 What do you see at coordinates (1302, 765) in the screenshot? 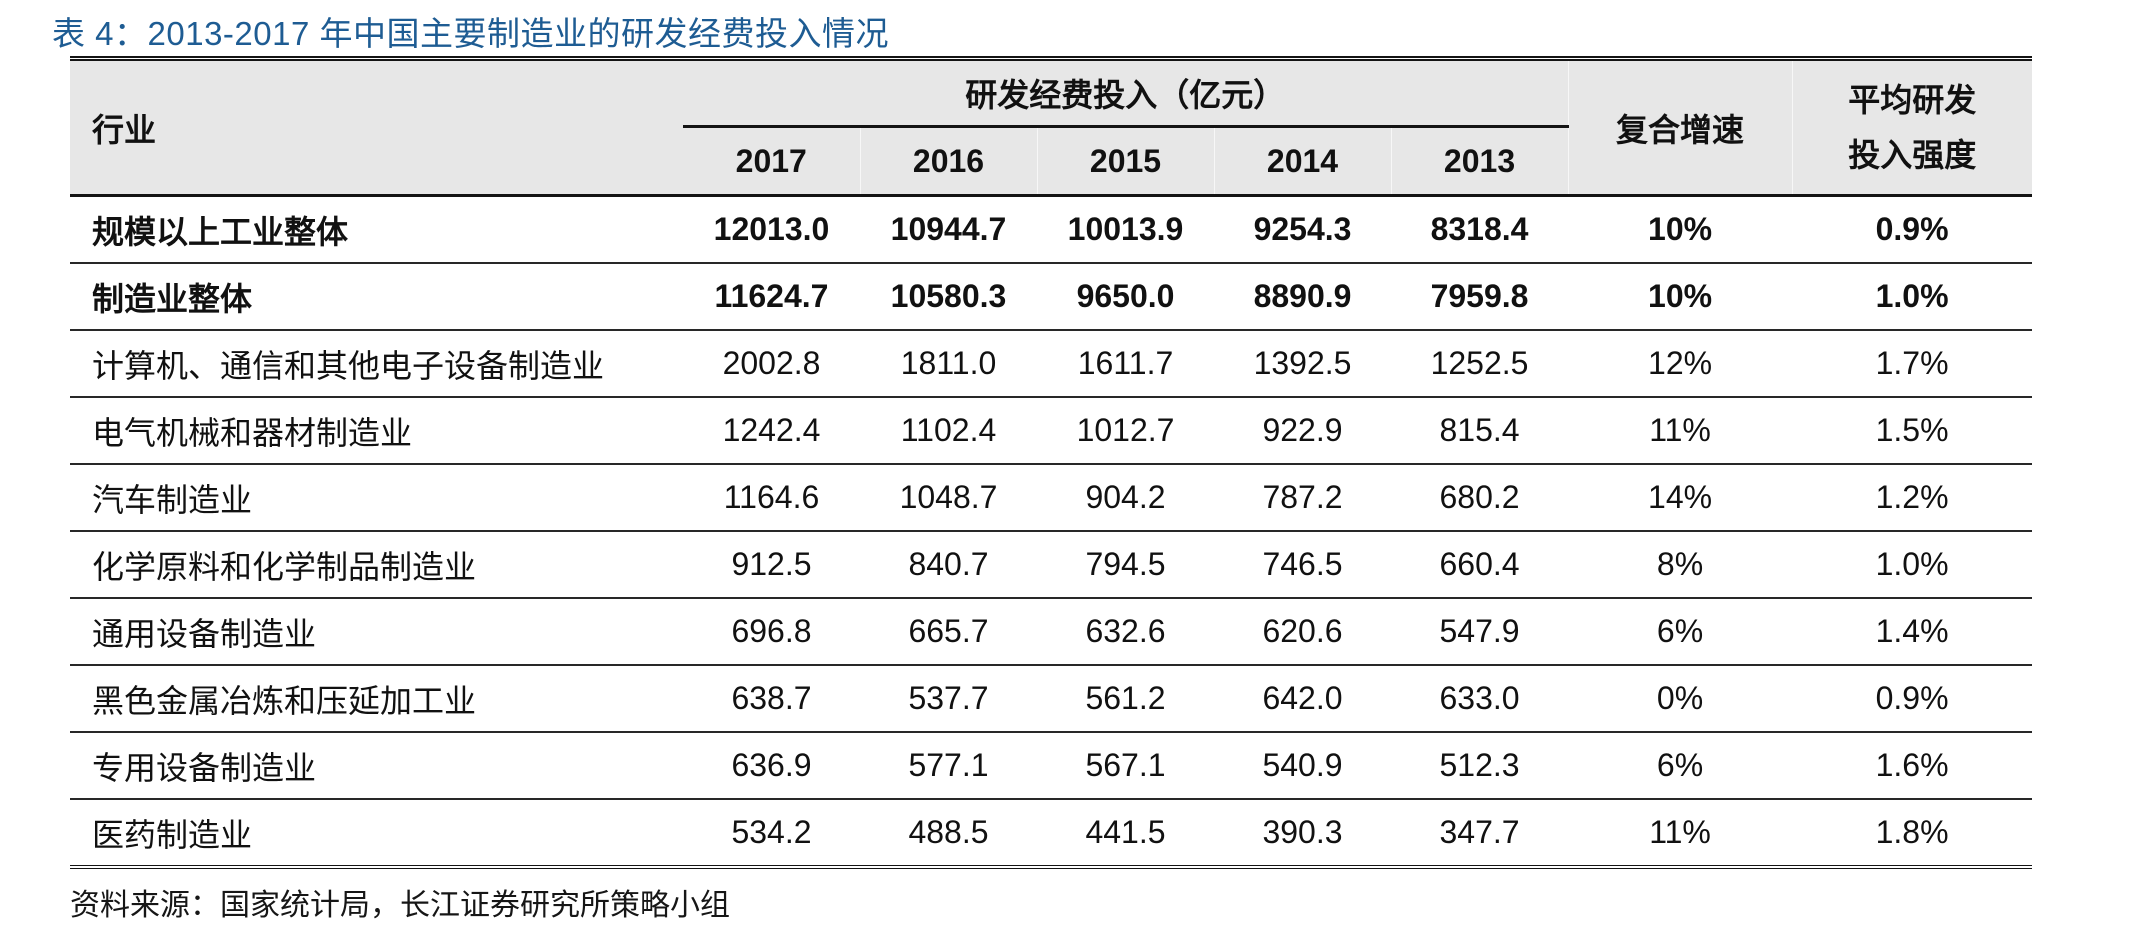
I see `value-cell-2014: 540.9` at bounding box center [1302, 765].